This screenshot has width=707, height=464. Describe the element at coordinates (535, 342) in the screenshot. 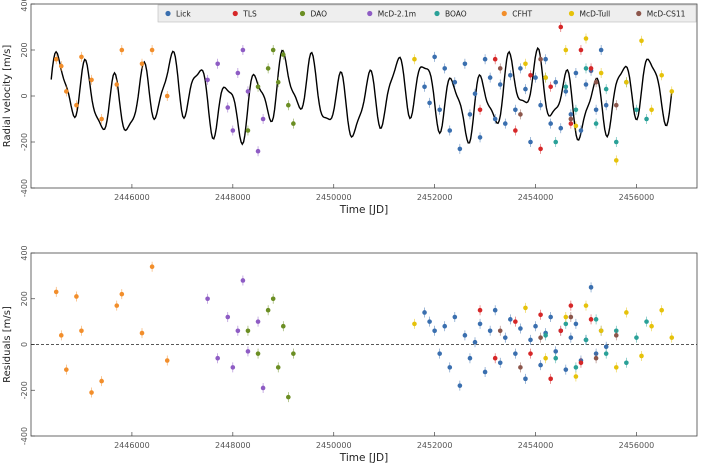

I see `series-tls` at that location.